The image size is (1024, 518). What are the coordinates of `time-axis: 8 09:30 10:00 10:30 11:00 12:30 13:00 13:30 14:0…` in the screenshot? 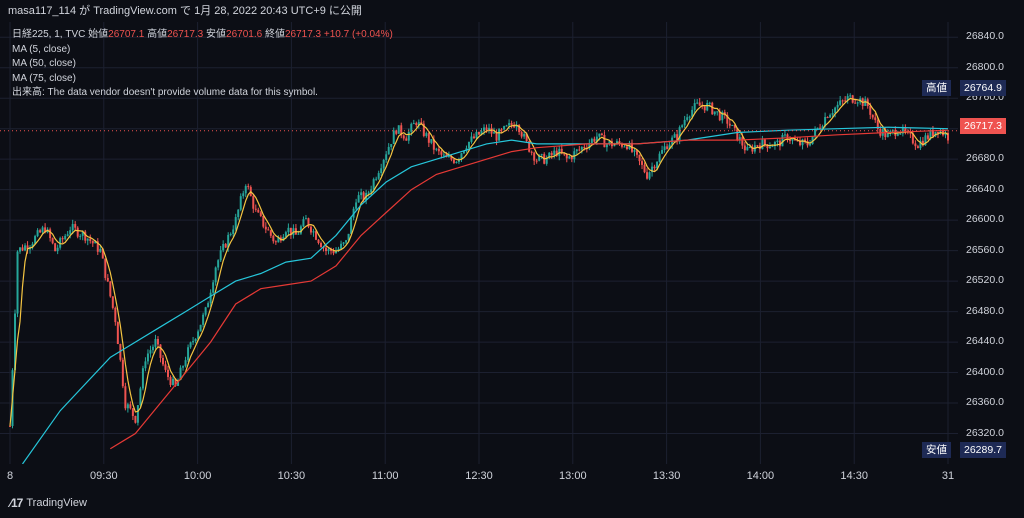 It's located at (479, 476).